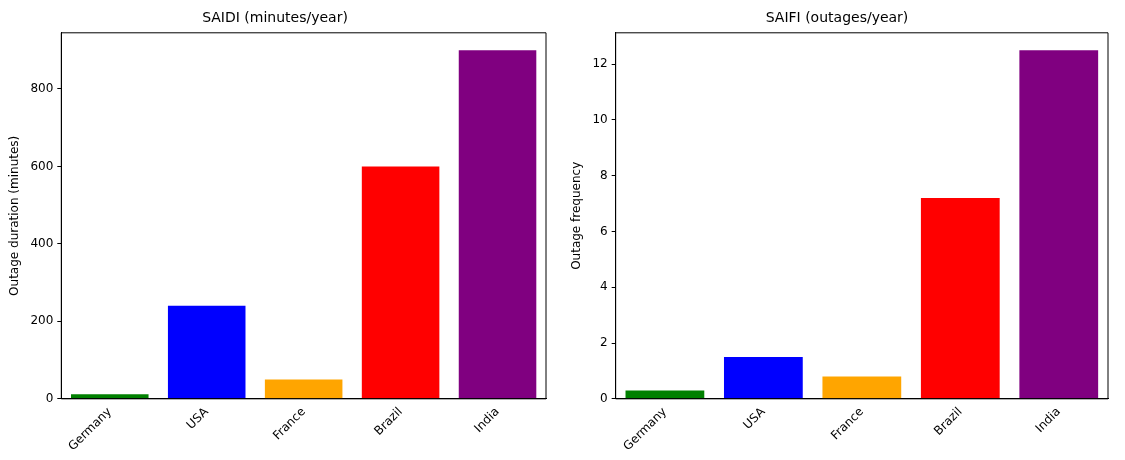 This screenshot has height=460, width=1125. What do you see at coordinates (576, 215) in the screenshot?
I see `y-axis-title: Outage frequency` at bounding box center [576, 215].